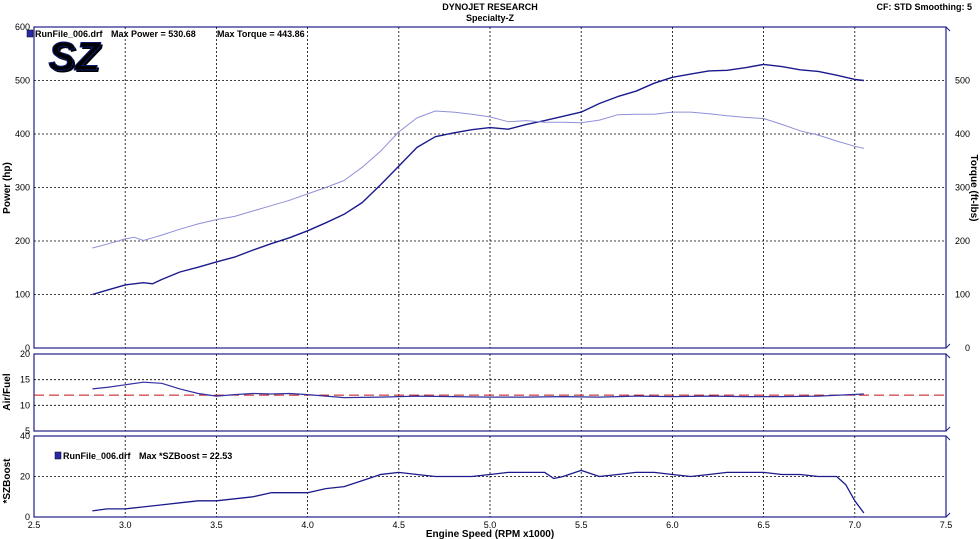  What do you see at coordinates (216, 525) in the screenshot?
I see `x-tick-label: 3.5` at bounding box center [216, 525].